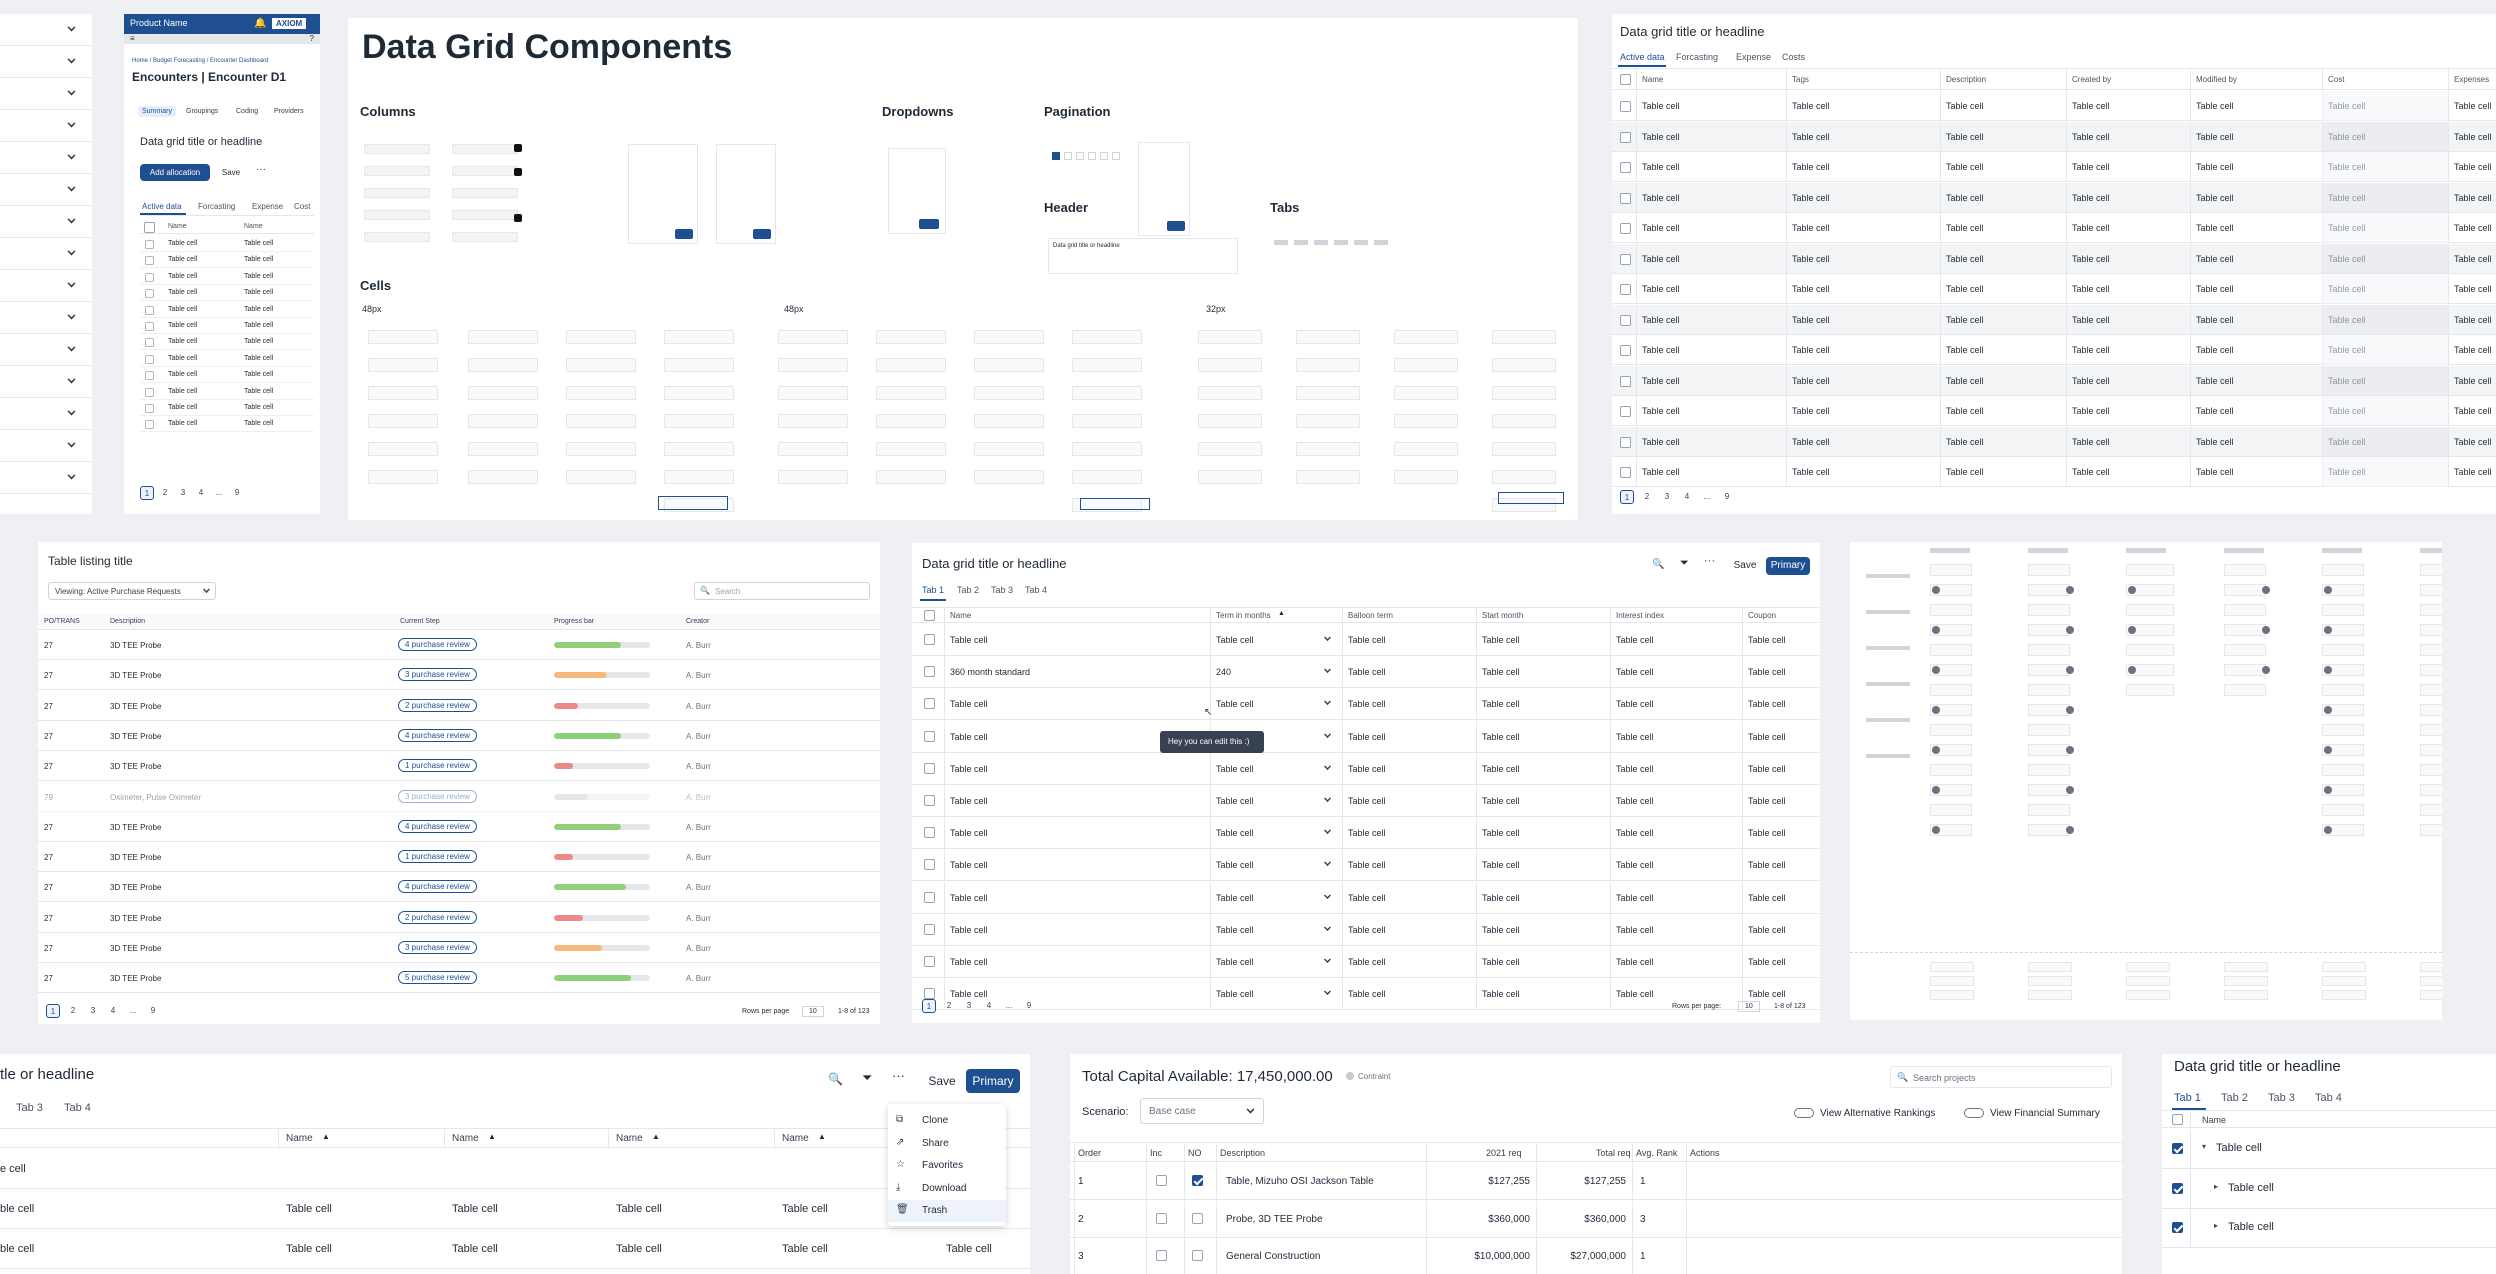 The width and height of the screenshot is (2496, 1274). What do you see at coordinates (993, 1081) in the screenshot?
I see `primary-button: Primary` at bounding box center [993, 1081].